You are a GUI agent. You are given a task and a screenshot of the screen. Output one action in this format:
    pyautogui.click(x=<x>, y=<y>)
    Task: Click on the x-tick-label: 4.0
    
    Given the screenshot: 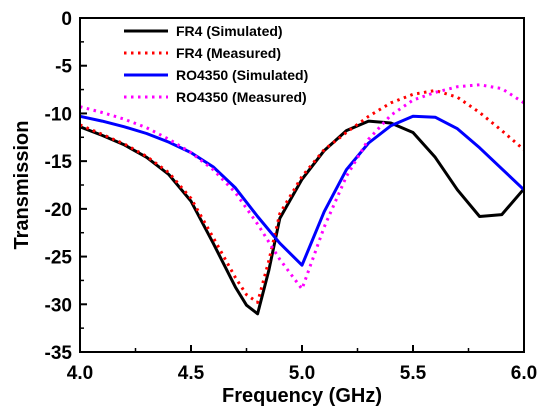 What is the action you would take?
    pyautogui.click(x=80, y=373)
    